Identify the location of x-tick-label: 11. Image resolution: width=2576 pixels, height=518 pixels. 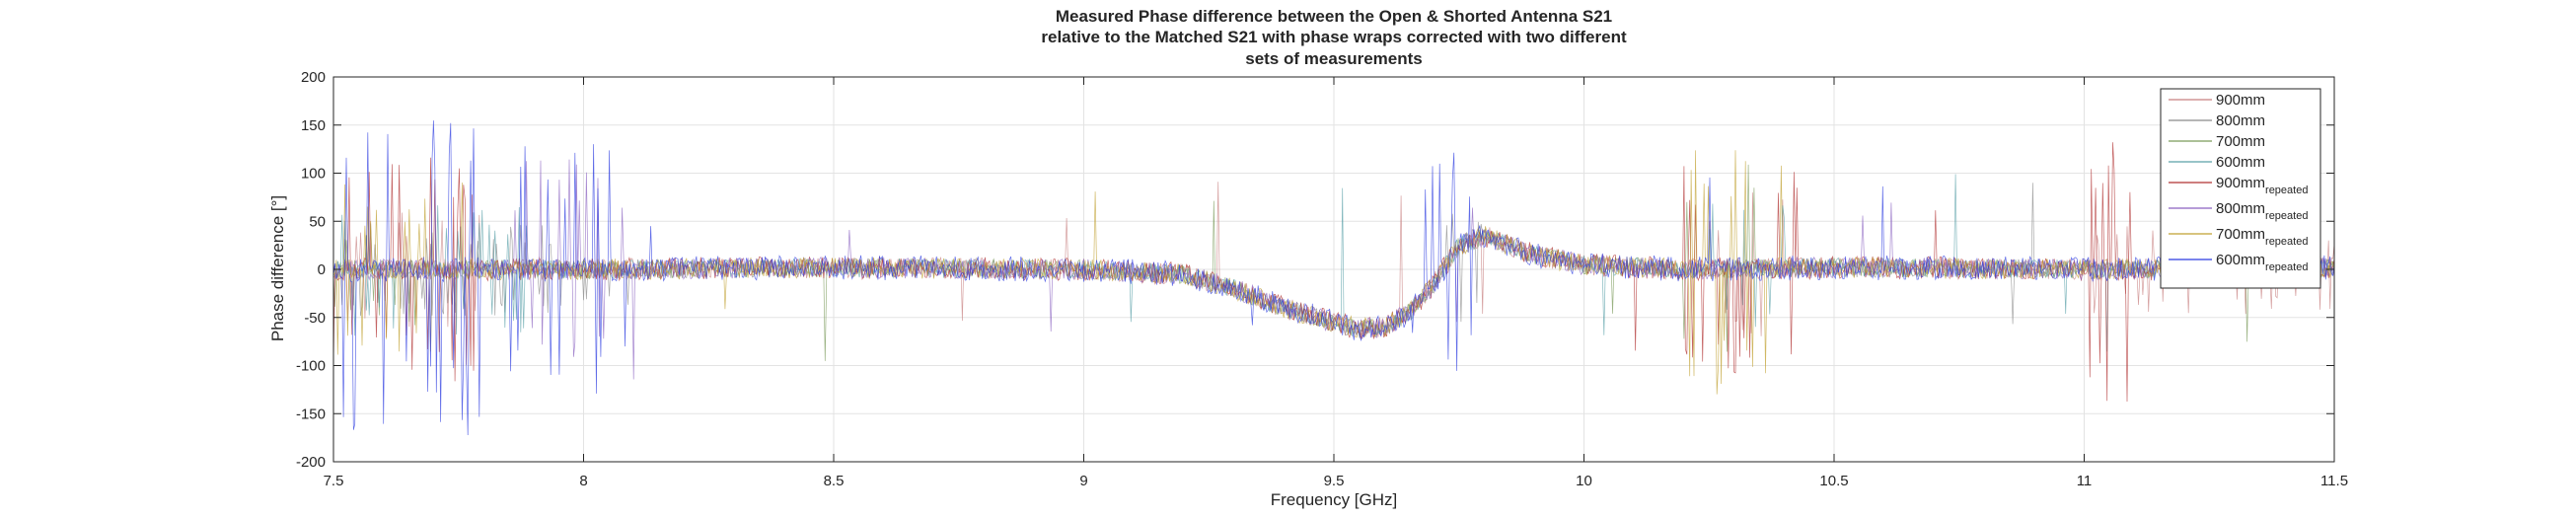
(2085, 481).